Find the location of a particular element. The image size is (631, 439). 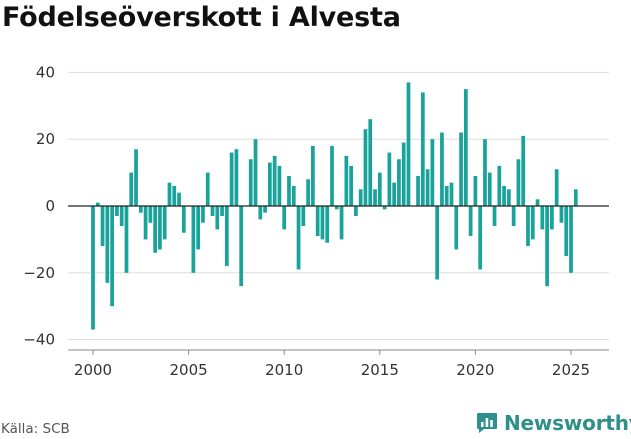

x-tick-label: 2015 is located at coordinates (380, 370).